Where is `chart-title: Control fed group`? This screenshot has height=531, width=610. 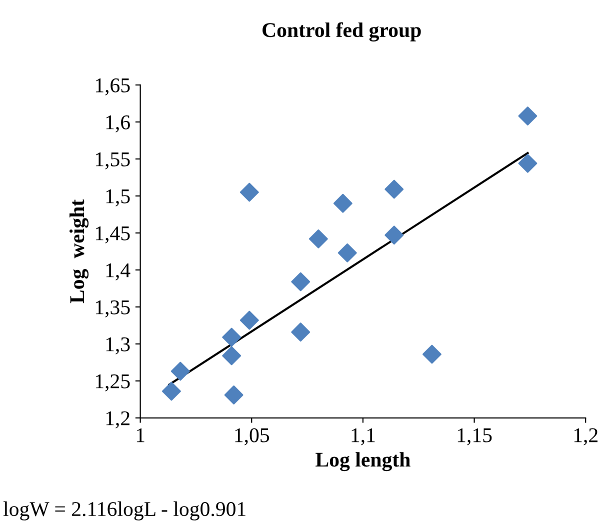
chart-title: Control fed group is located at coordinates (341, 32).